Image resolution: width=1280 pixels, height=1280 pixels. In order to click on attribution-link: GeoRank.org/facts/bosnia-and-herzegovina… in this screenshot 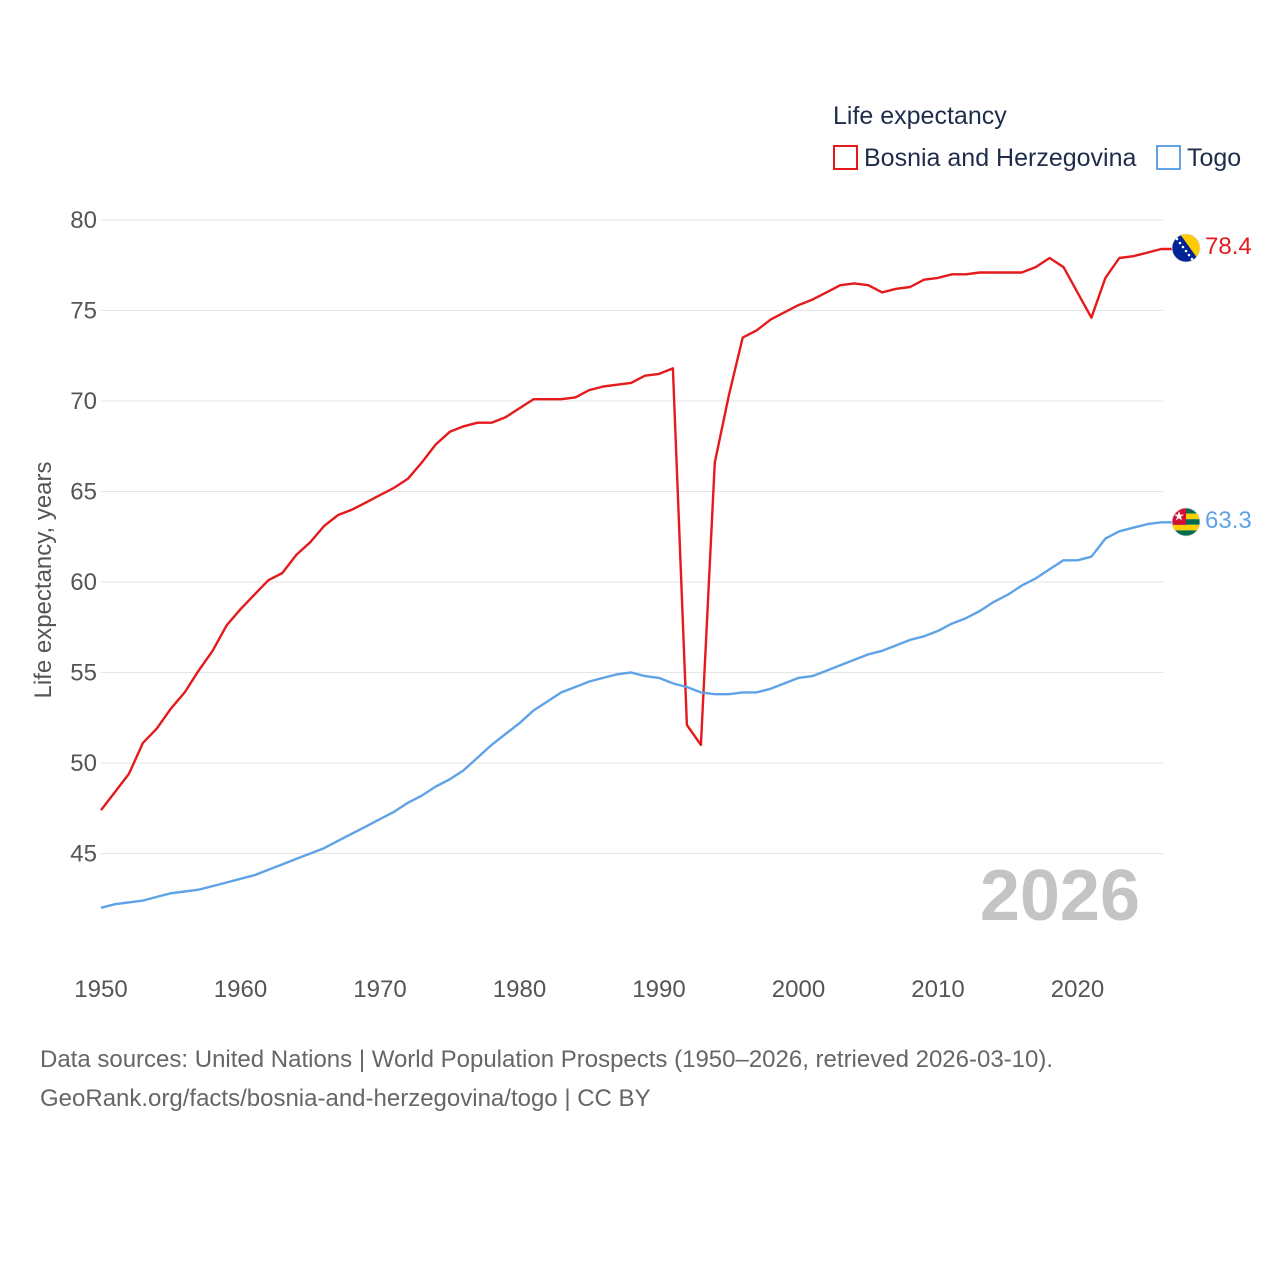, I will do `click(345, 1098)`.